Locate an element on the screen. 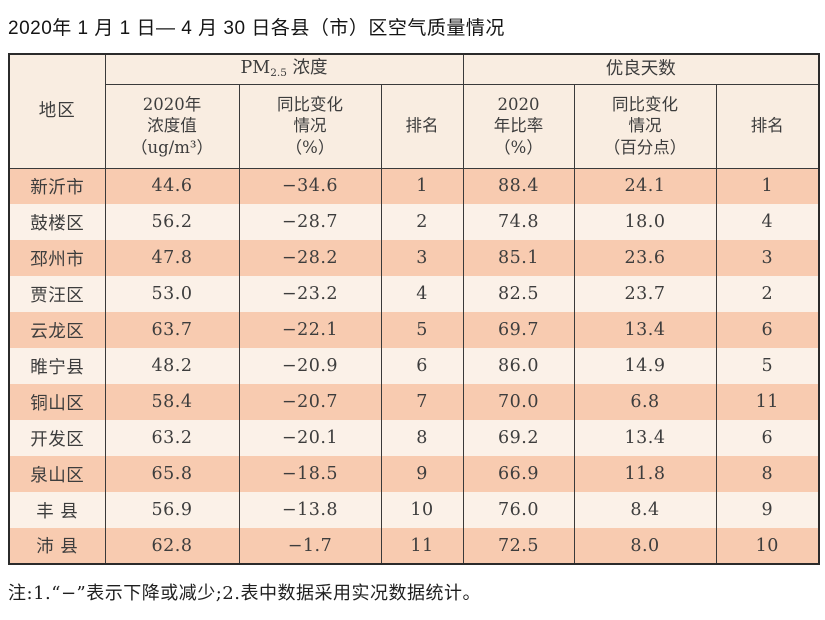 This screenshot has width=825, height=620. table-row: 泉山区 65.8 −18.5 9 66.9 11.8 8 is located at coordinates (414, 474).